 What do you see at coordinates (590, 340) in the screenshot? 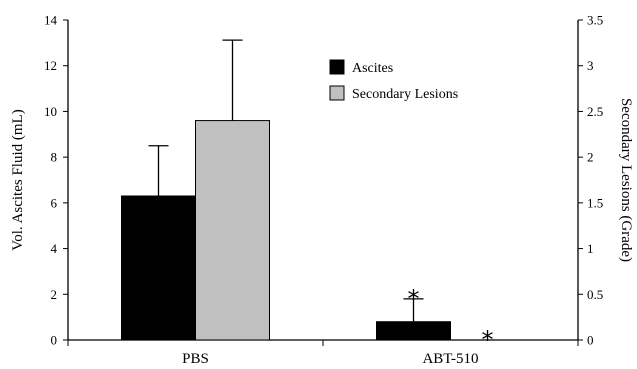
I see `y-tick-label-right: 0` at bounding box center [590, 340].